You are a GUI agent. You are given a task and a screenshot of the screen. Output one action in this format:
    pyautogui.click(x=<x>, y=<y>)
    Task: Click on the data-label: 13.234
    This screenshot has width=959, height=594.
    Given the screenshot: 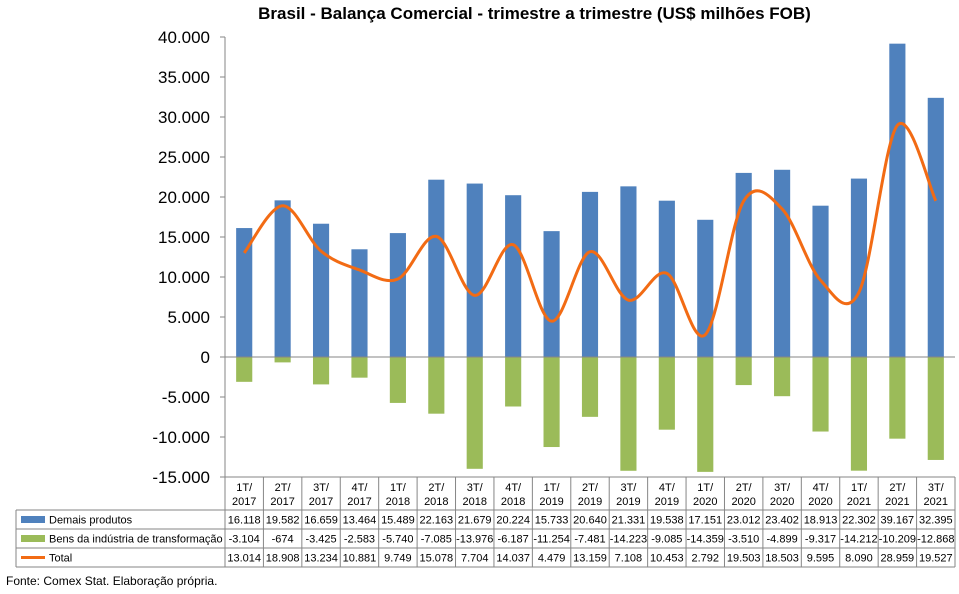 What is the action you would take?
    pyautogui.click(x=321, y=559)
    